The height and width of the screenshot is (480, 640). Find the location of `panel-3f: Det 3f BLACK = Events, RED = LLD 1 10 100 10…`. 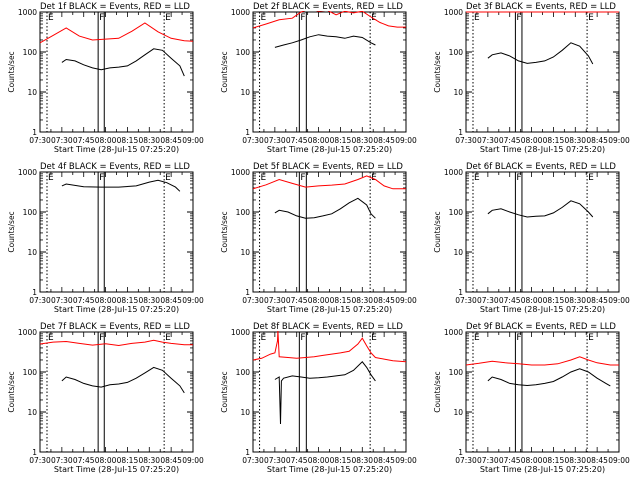

panel-3f: Det 3f BLACK = Events, RED = LLD 1 10 100 10… is located at coordinates (531, 78).